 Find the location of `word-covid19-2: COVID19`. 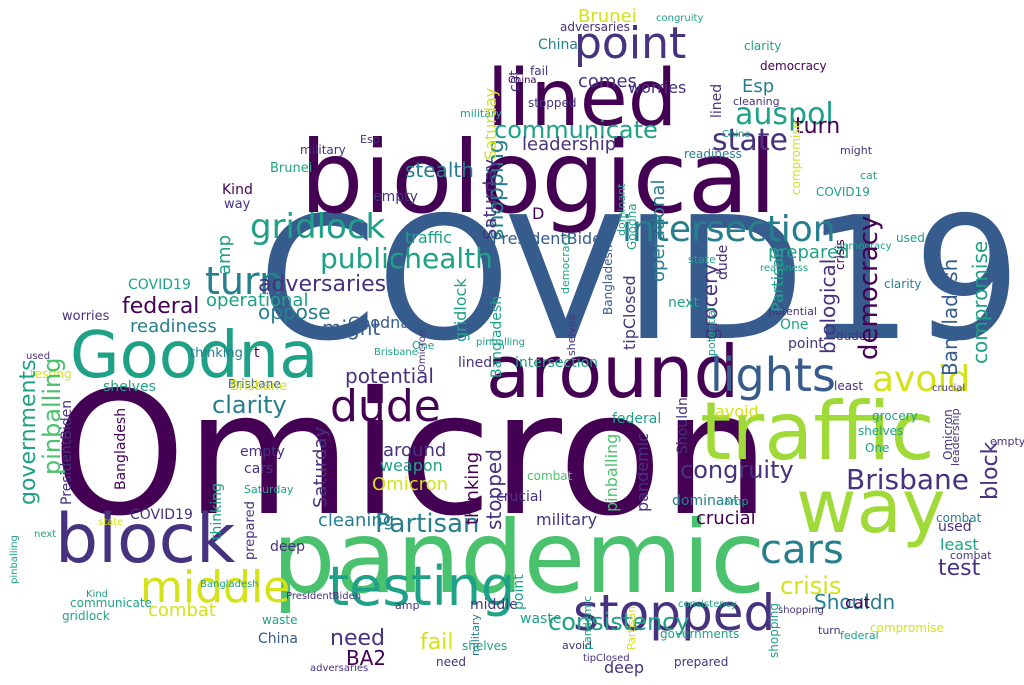

word-covid19-2: COVID19 is located at coordinates (159, 285).